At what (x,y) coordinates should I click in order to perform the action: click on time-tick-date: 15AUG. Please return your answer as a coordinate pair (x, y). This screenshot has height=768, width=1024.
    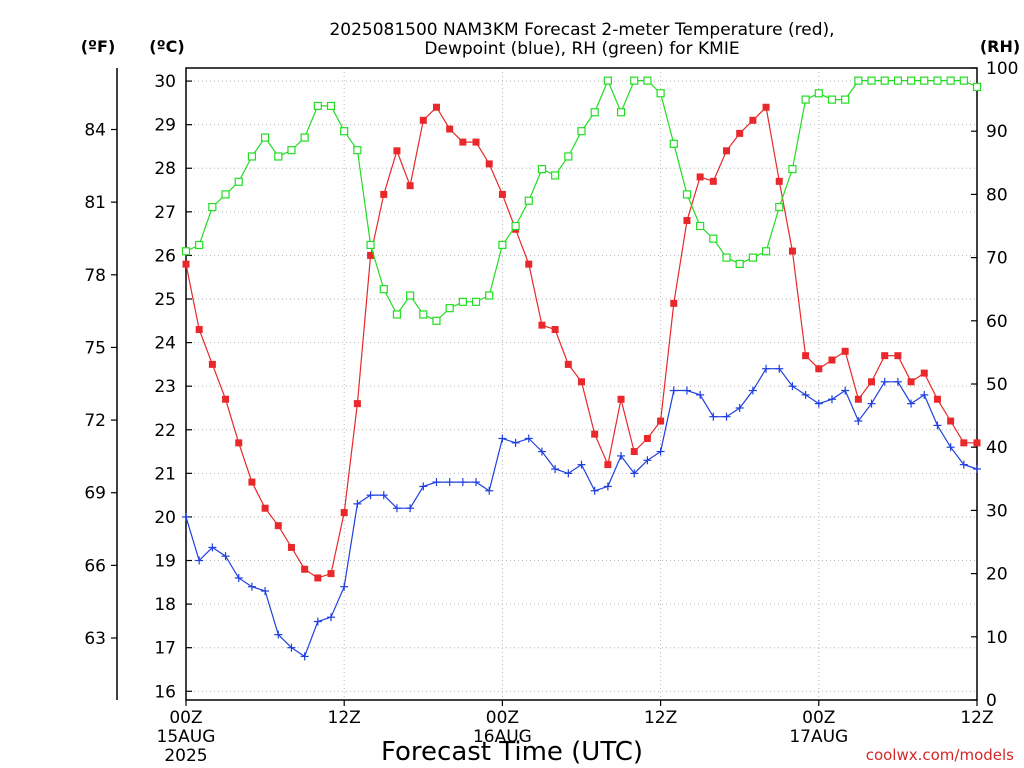
    Looking at the image, I should click on (186, 737).